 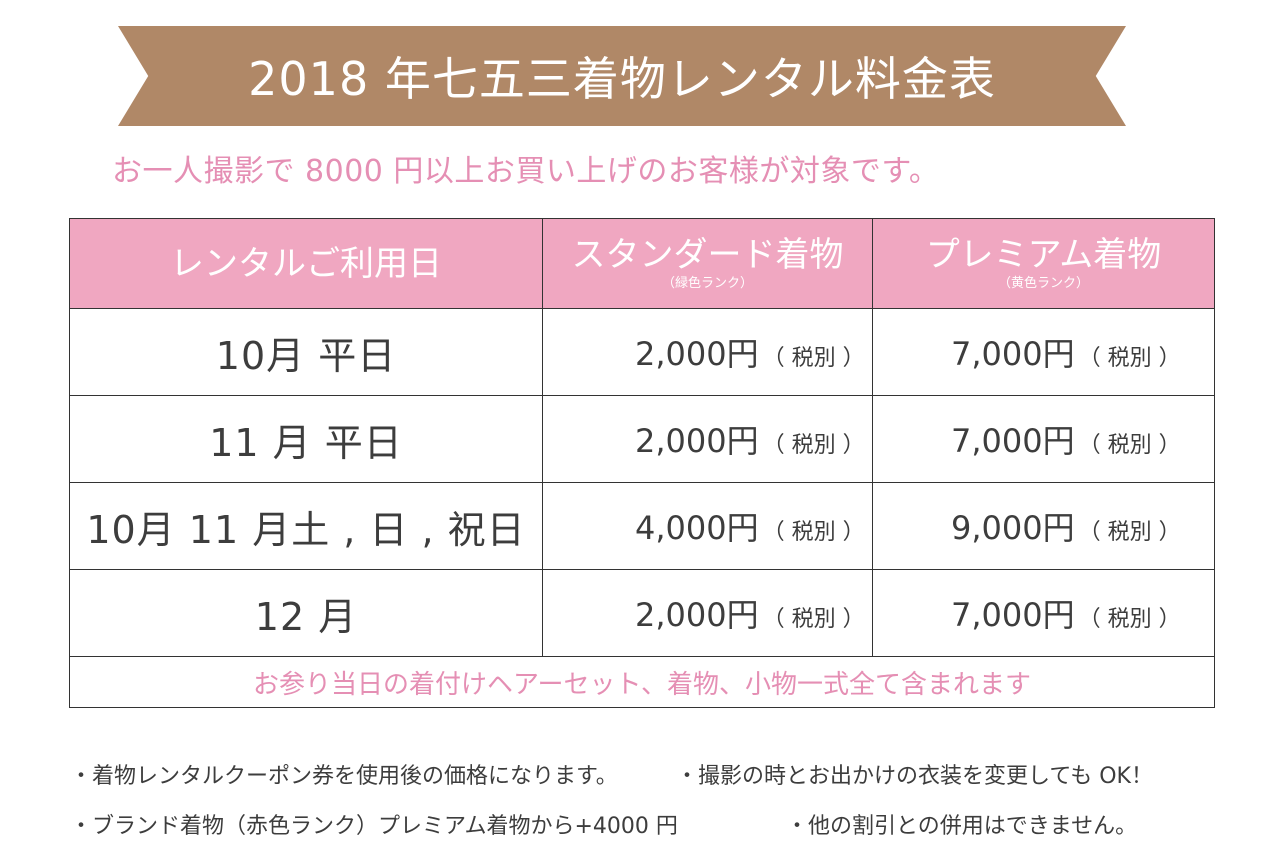 What do you see at coordinates (306, 439) in the screenshot?
I see `rental-date-cell: 11 月 平日` at bounding box center [306, 439].